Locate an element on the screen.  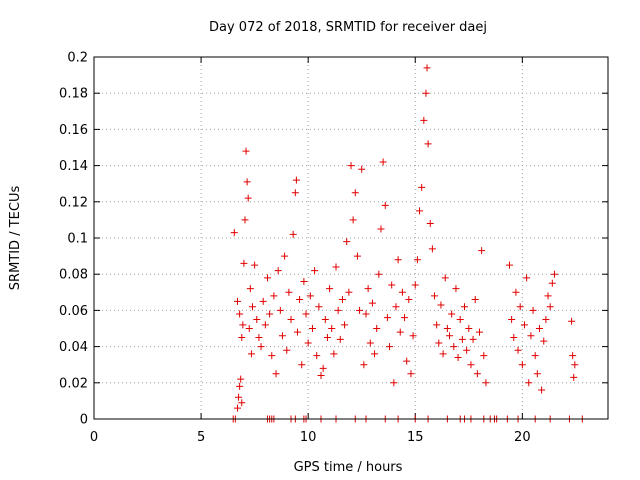
y-tick-label: 0 is located at coordinates (84, 420).